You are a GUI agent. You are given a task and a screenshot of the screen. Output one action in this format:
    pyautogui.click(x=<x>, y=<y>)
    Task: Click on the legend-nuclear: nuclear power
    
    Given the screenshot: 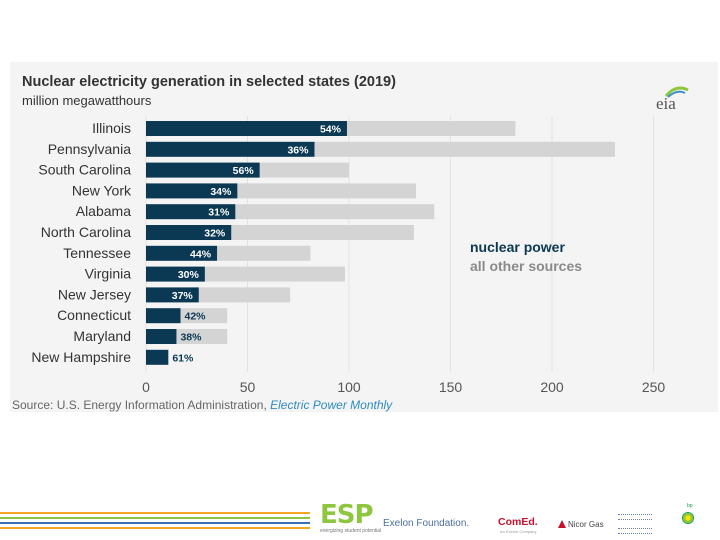 What is the action you would take?
    pyautogui.click(x=517, y=247)
    